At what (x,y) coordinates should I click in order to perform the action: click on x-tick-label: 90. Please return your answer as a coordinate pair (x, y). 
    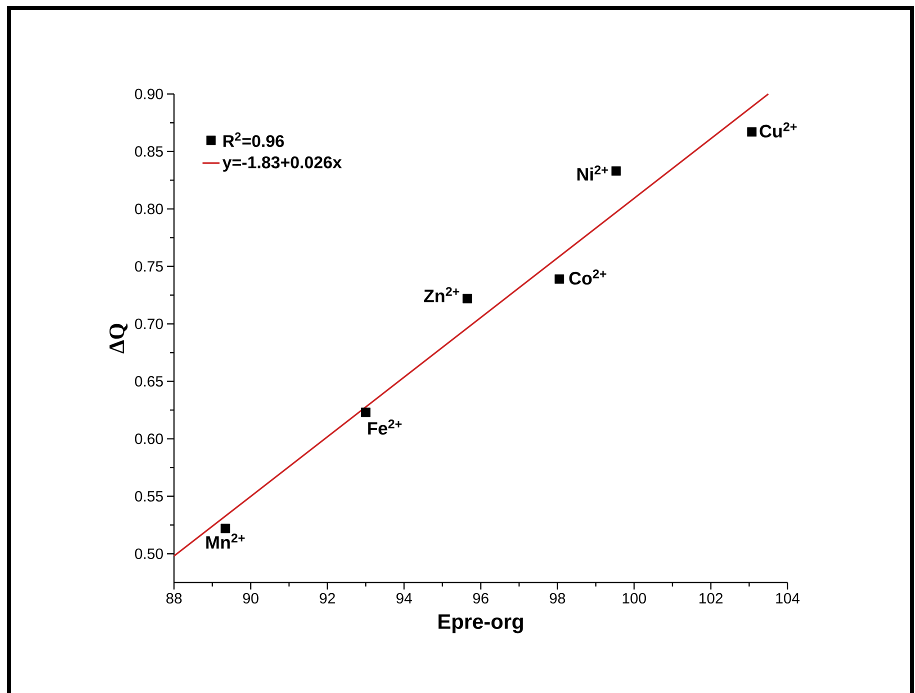
    Looking at the image, I should click on (250, 598).